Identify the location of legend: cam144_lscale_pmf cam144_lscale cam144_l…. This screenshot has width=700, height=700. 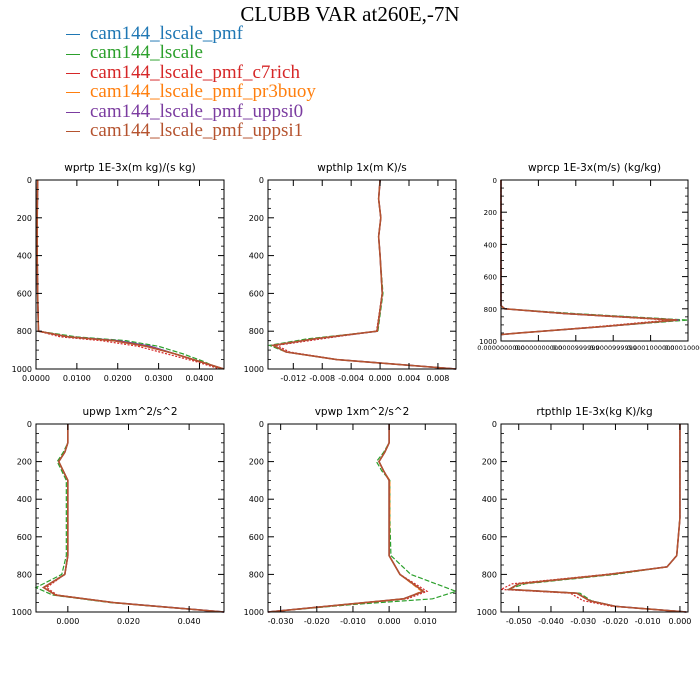
(191, 82).